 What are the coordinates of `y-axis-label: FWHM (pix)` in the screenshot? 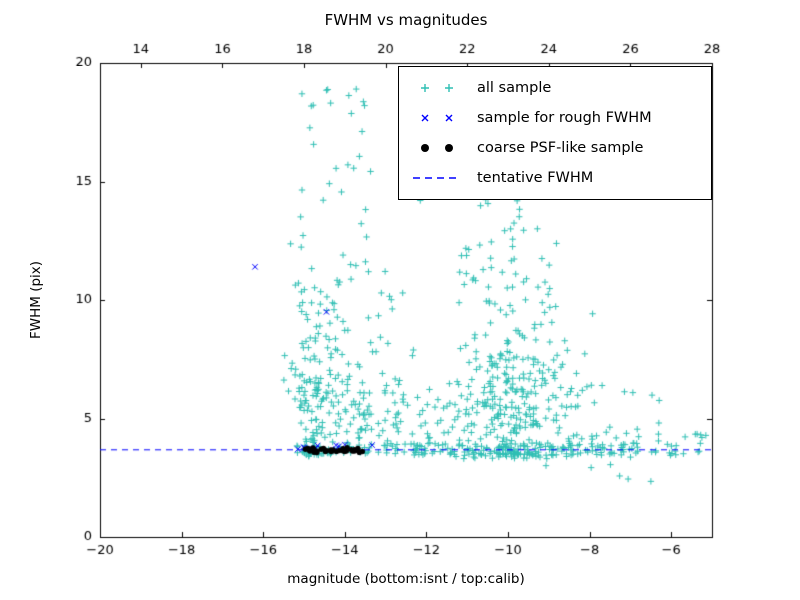 It's located at (36, 300).